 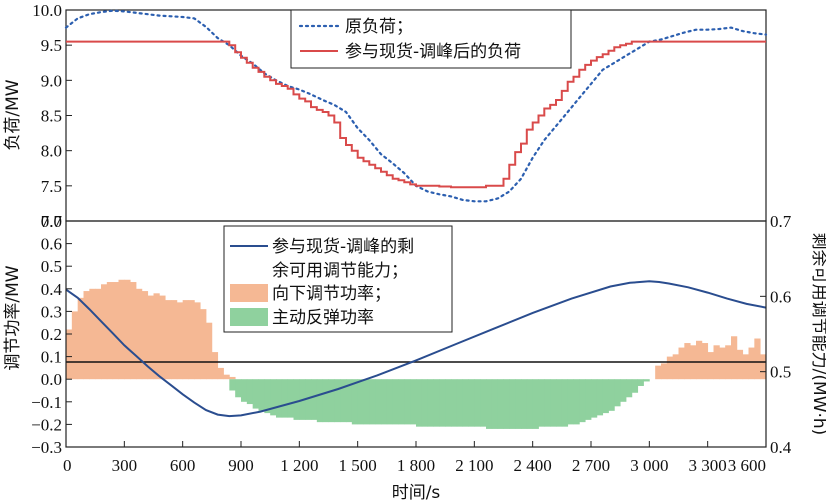 What do you see at coordinates (433, 52) in the screenshot?
I see `legend-adjusted-load: 参与现货-调峰后的负荷` at bounding box center [433, 52].